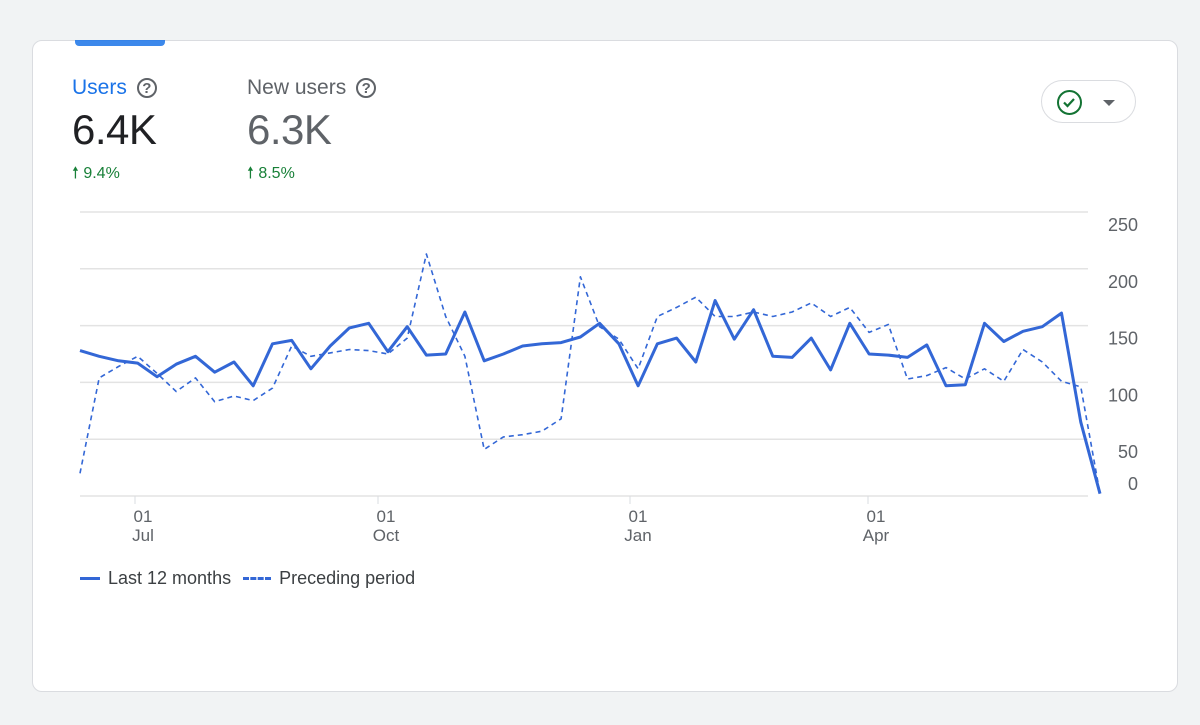 The image size is (1200, 725). I want to click on metric-delta: 9.4%, so click(101, 173).